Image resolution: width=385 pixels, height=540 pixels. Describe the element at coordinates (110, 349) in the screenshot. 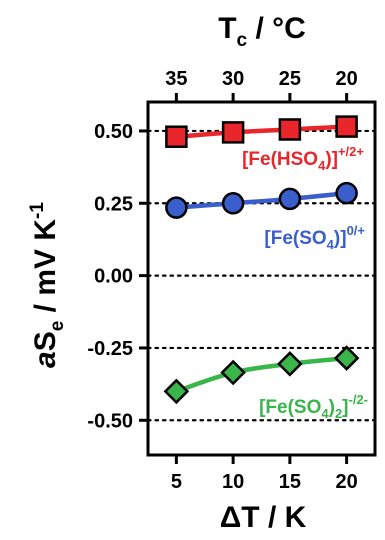

I see `y-tick-label: -0.25` at that location.